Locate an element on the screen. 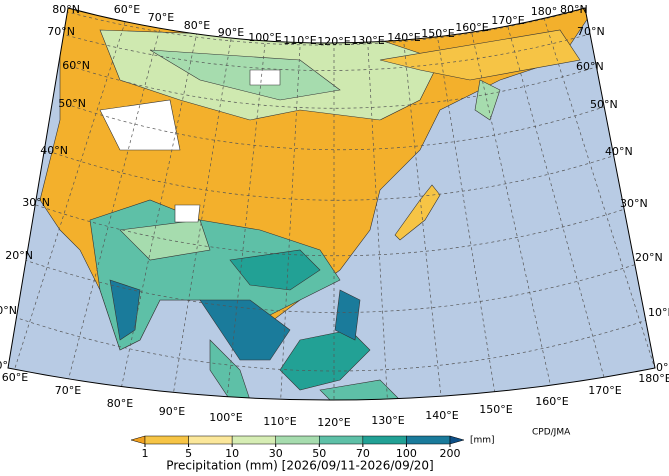 This screenshot has height=476, width=669. lon-label-bottom: 90°E is located at coordinates (172, 411).